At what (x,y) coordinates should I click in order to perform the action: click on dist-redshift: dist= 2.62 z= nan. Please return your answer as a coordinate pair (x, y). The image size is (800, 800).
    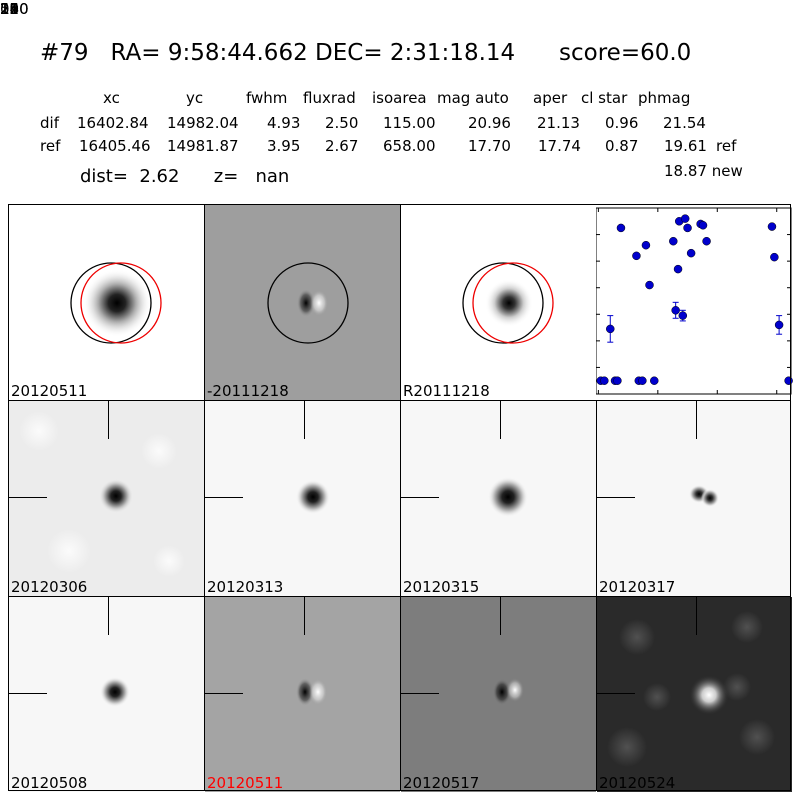
    Looking at the image, I should click on (185, 176).